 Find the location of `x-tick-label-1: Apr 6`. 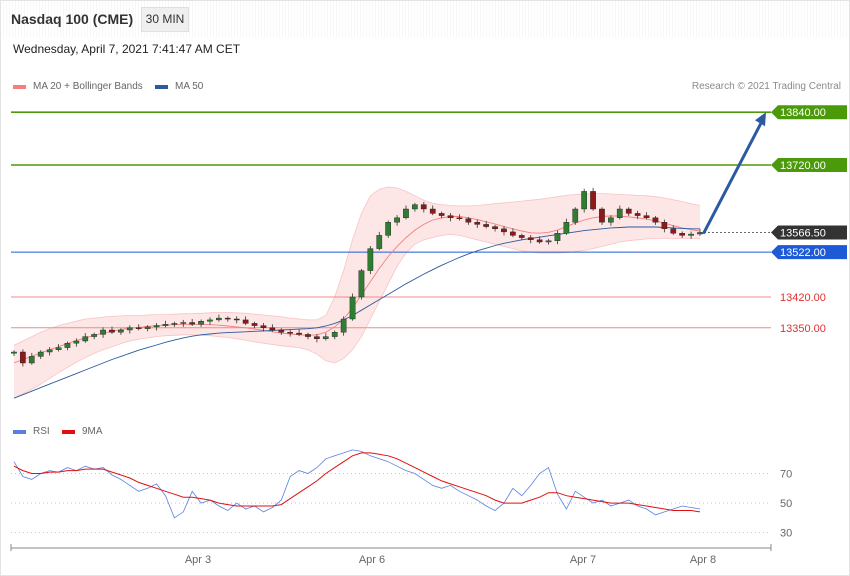

x-tick-label-1: Apr 6 is located at coordinates (372, 560).